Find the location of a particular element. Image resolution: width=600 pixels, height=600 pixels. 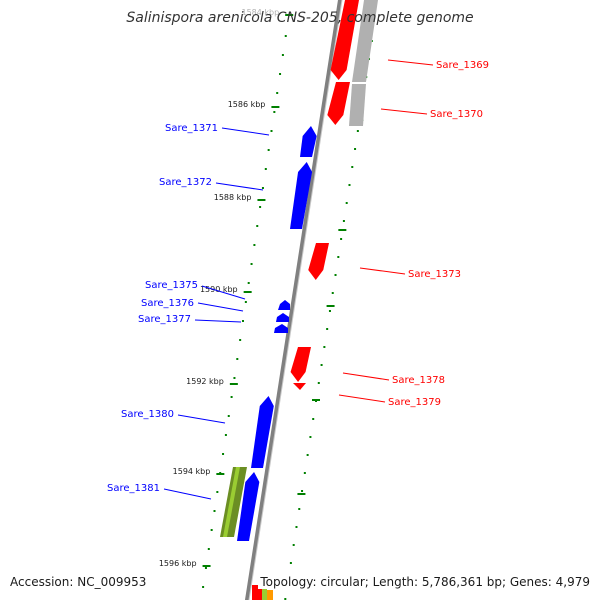

kbp-label: 1596 kbp is located at coordinates (178, 563).